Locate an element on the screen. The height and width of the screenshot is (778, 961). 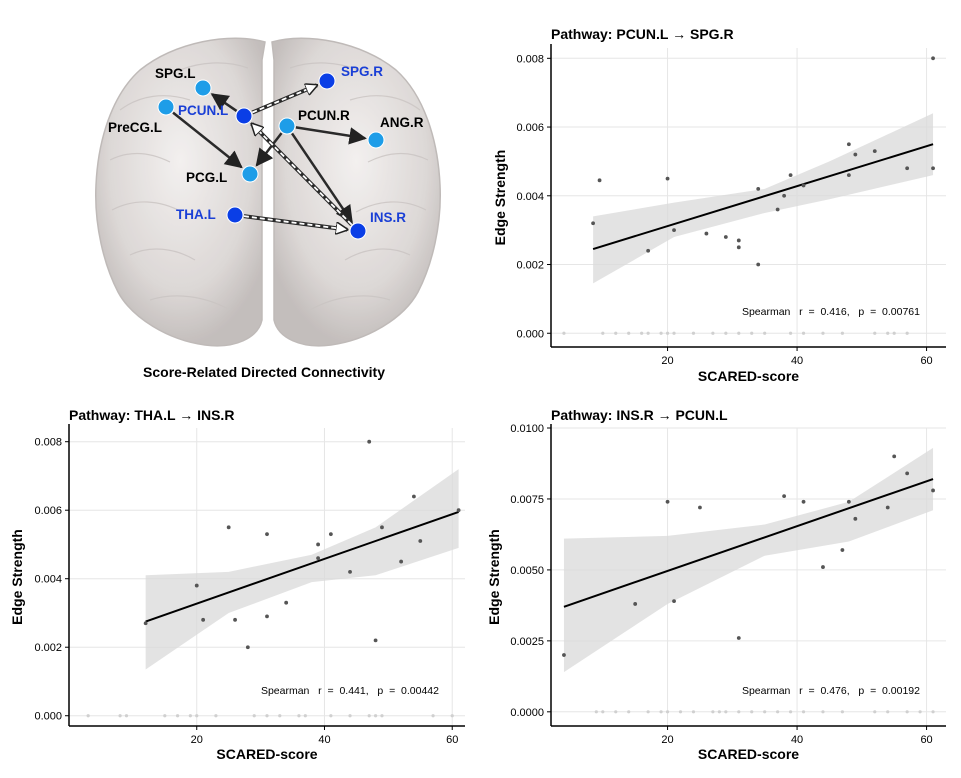
brain-right-hemisphere is located at coordinates (356, 192).